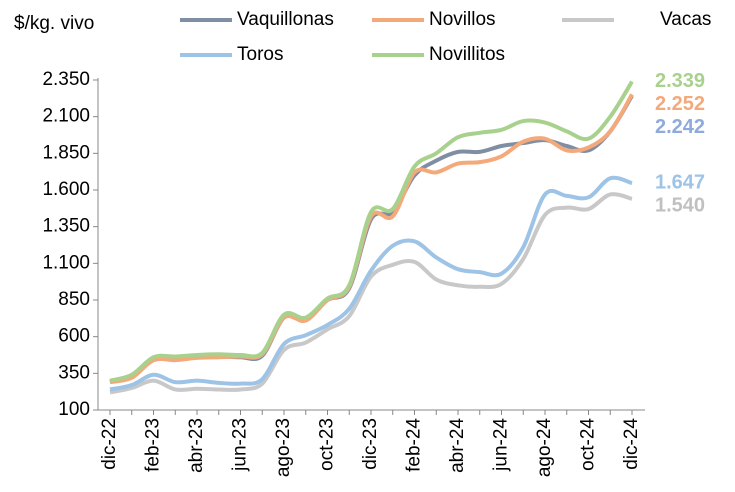  I want to click on x-tick-label: dic-22, so click(109, 444).